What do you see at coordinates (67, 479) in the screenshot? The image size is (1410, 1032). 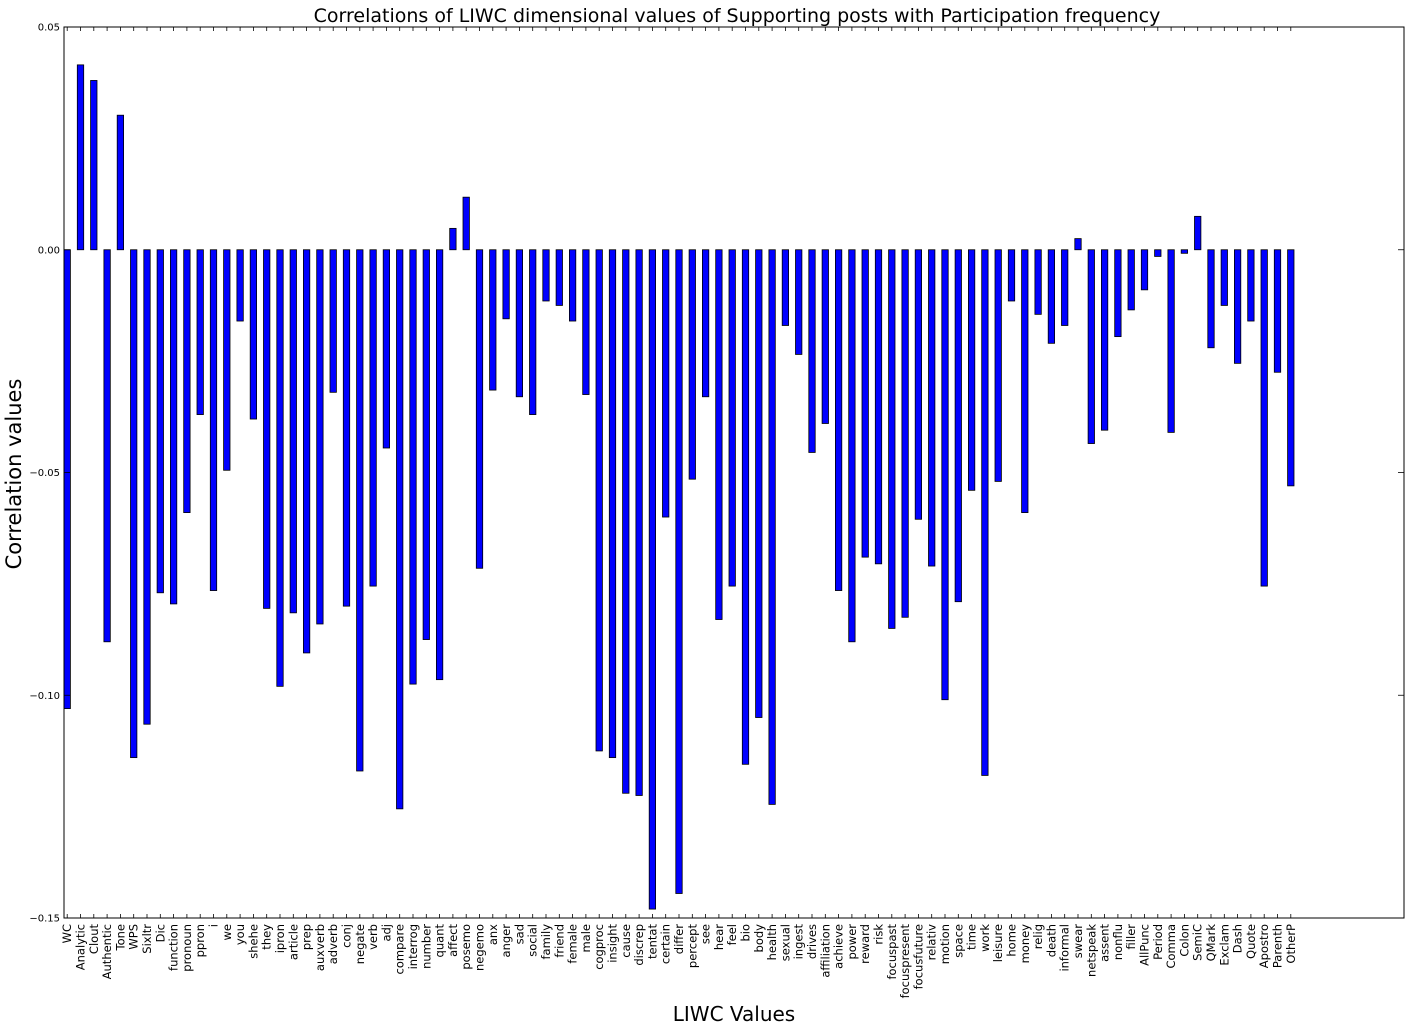 I see `bar-WC` at bounding box center [67, 479].